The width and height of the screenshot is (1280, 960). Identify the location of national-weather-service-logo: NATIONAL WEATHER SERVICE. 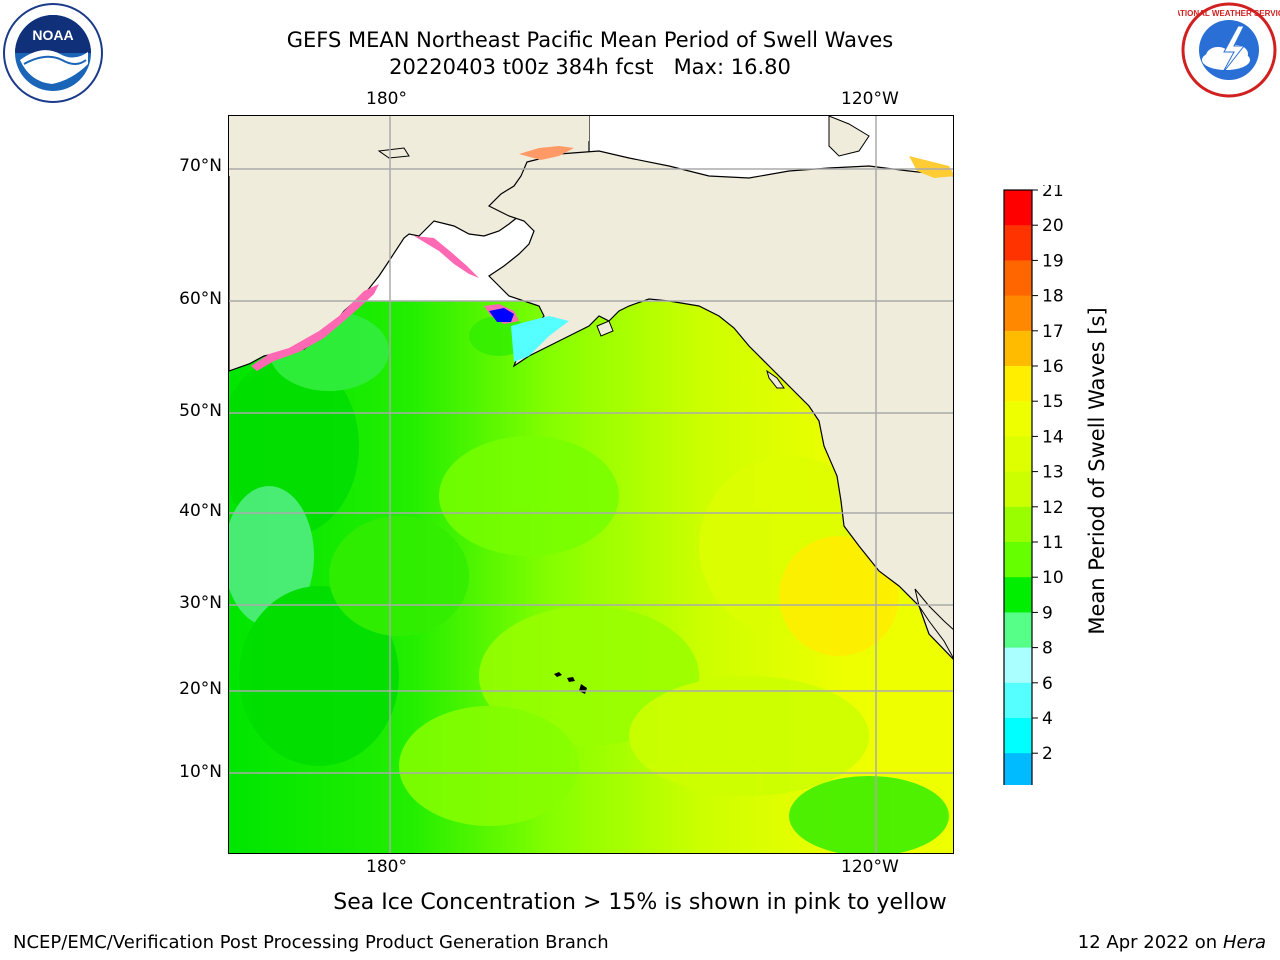
(1224, 50).